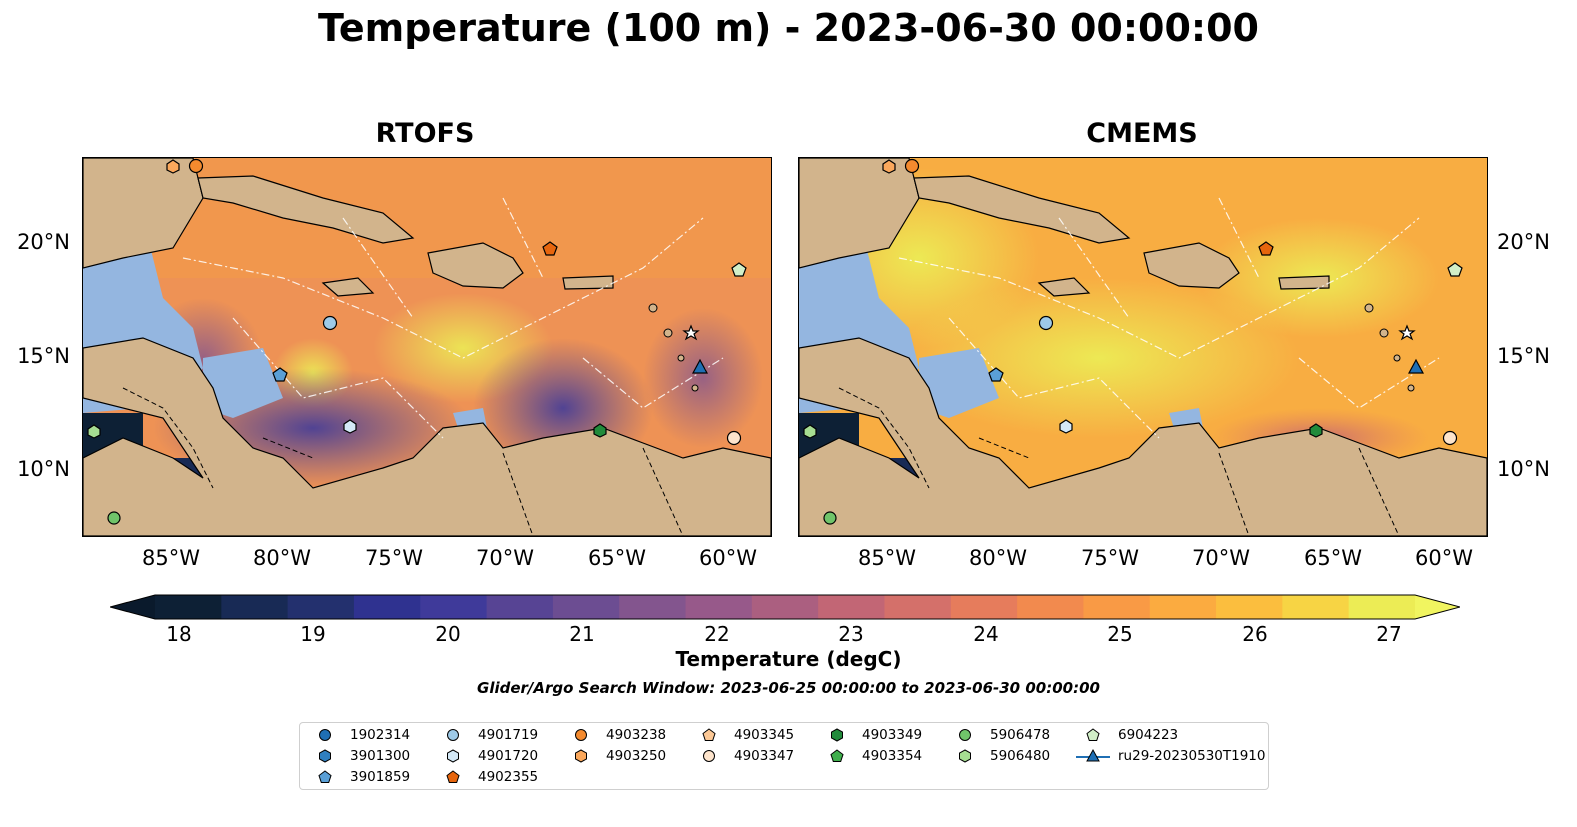 The height and width of the screenshot is (827, 1577). Describe the element at coordinates (892, 756) in the screenshot. I see `legend-label: 4903354` at that location.